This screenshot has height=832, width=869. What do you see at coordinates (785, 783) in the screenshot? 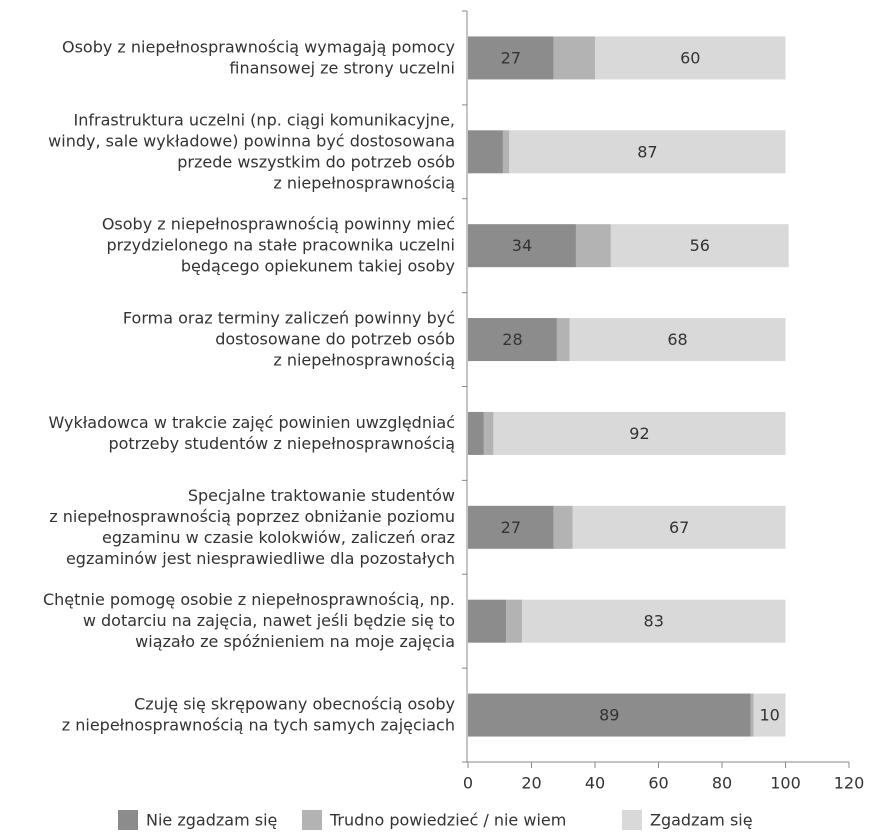
I see `x-tick-label: 100` at bounding box center [785, 783].